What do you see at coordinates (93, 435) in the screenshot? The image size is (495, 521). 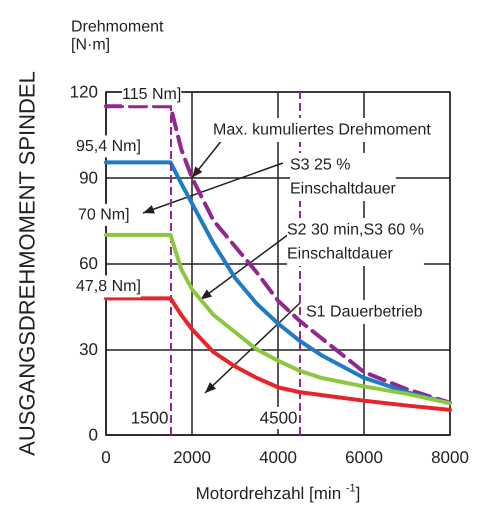 I see `y-tick-label: 0` at bounding box center [93, 435].